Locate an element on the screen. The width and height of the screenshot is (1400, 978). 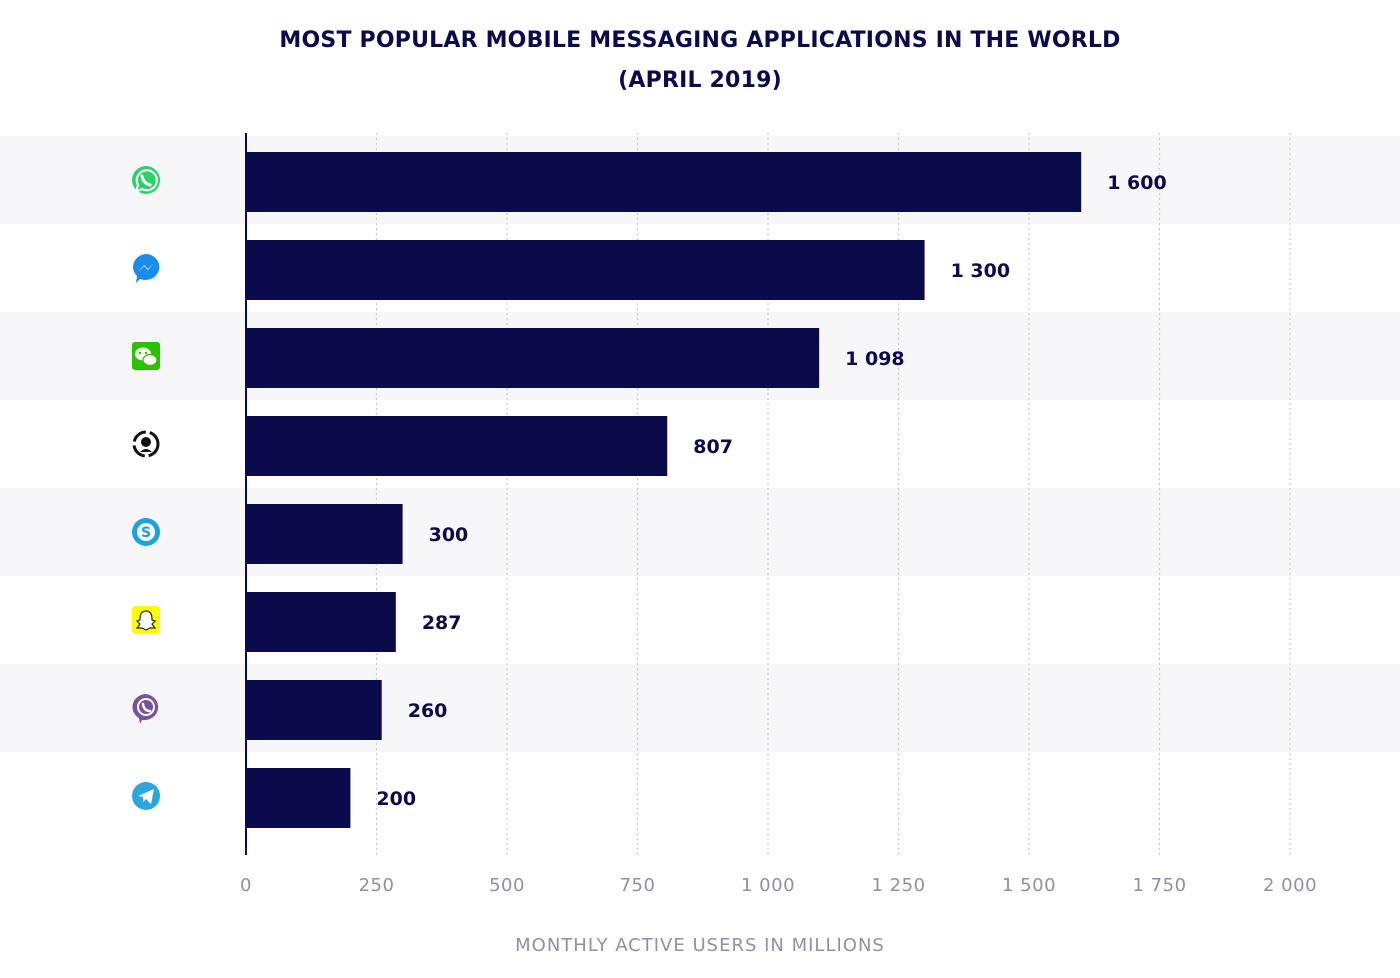
messenger-icon is located at coordinates (146, 268).